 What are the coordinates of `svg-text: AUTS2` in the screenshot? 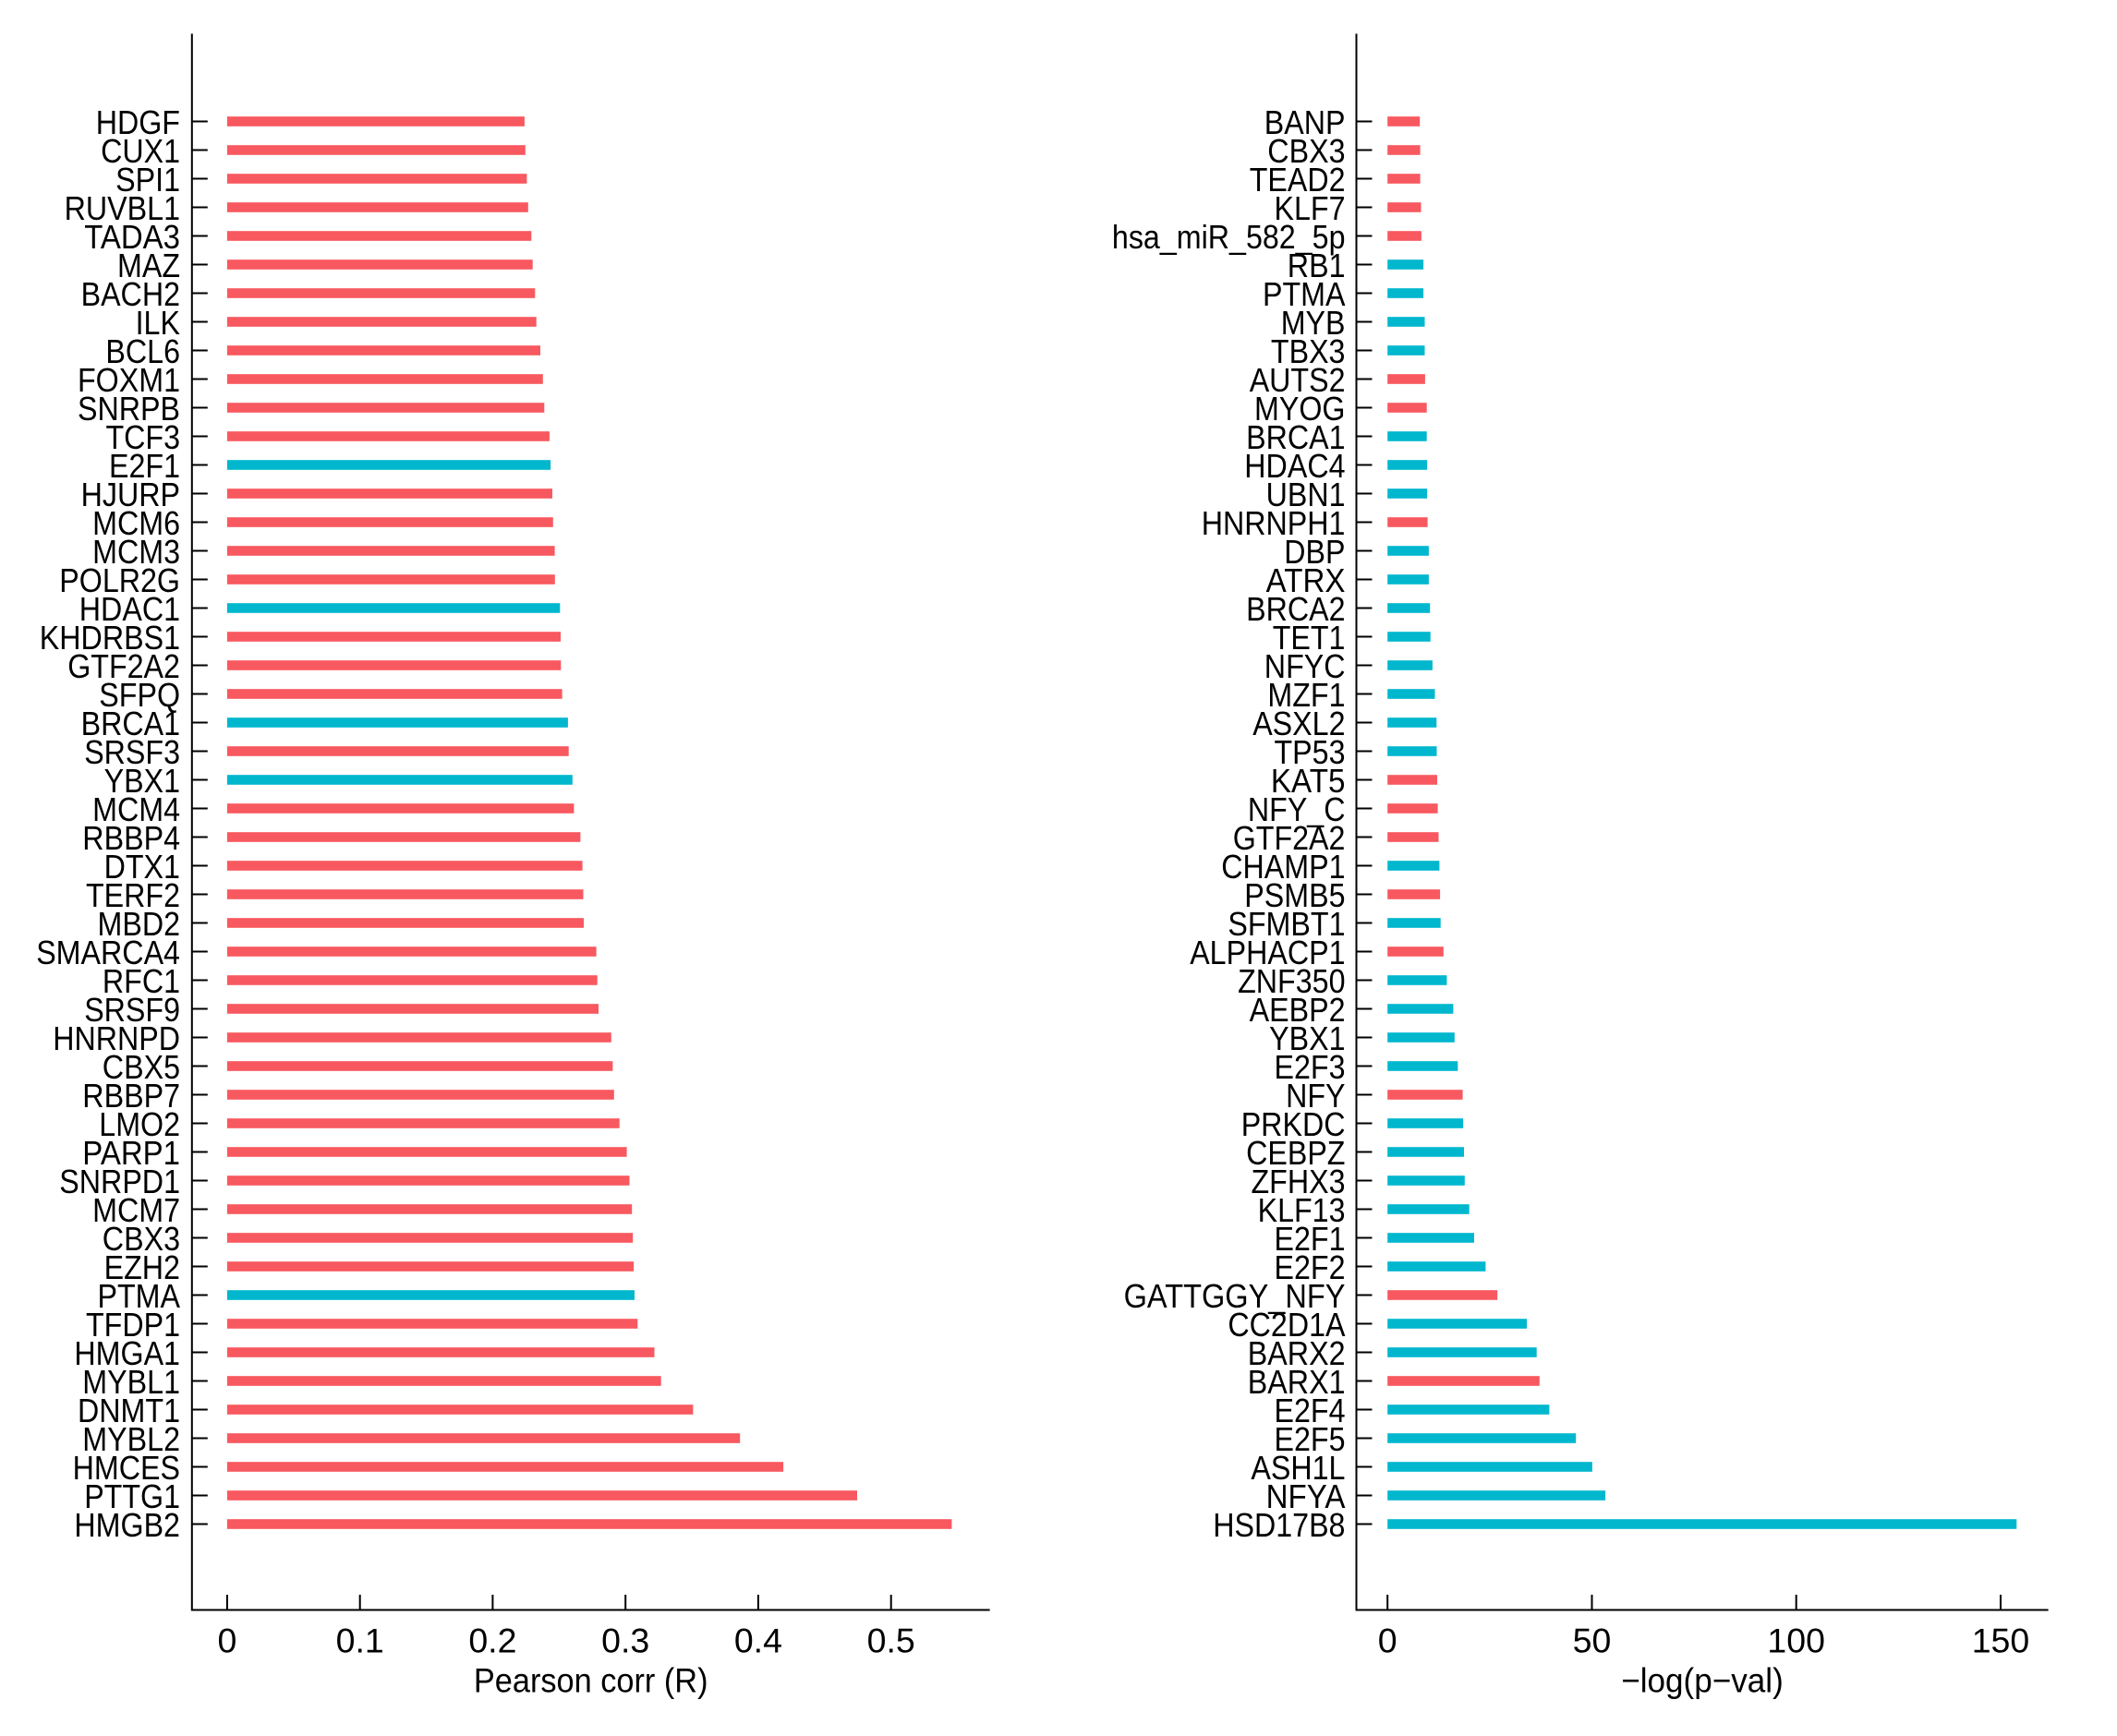 It's located at (1298, 380).